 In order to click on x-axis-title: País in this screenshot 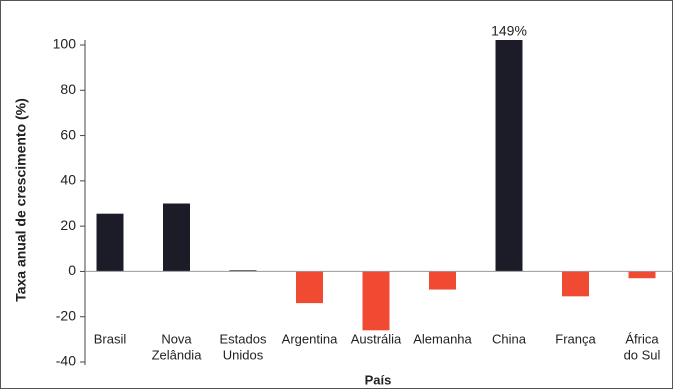, I will do `click(378, 379)`.